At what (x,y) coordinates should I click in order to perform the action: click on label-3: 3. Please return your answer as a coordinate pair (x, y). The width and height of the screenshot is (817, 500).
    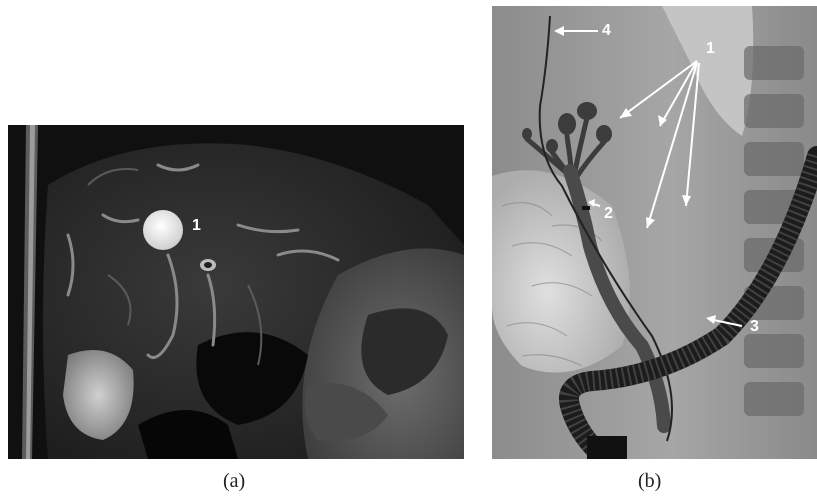
    Looking at the image, I should click on (754, 326).